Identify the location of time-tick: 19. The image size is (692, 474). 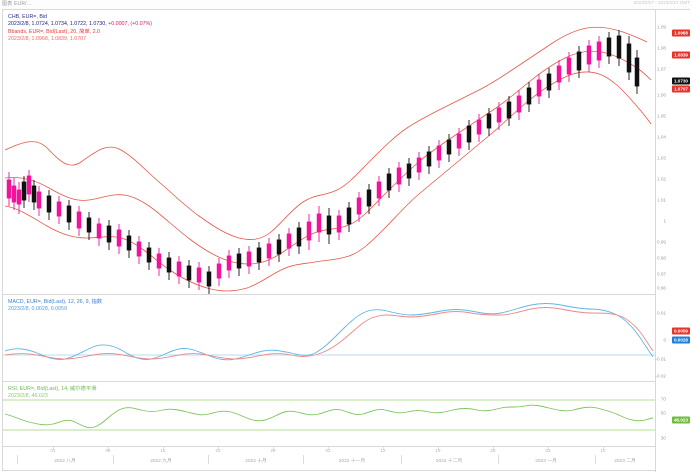
(438, 450).